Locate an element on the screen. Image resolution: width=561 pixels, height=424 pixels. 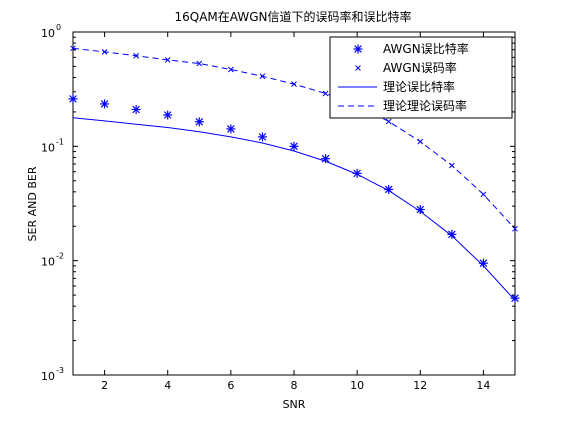
legend-label: 理论误比特率 is located at coordinates (419, 86).